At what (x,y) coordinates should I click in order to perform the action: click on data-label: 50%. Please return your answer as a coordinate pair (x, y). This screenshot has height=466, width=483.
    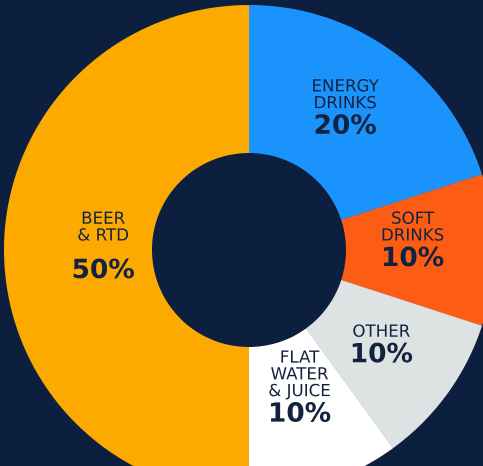
    Looking at the image, I should click on (104, 268).